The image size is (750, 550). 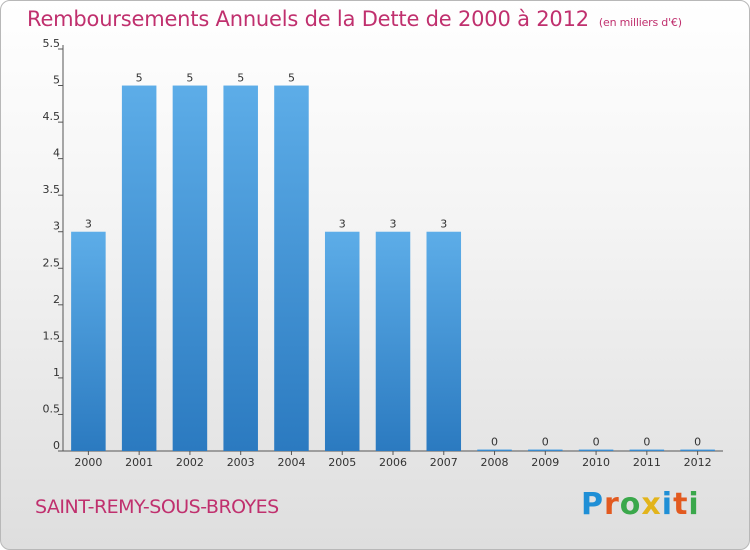 I want to click on x-tick-label: 2002, so click(x=190, y=462).